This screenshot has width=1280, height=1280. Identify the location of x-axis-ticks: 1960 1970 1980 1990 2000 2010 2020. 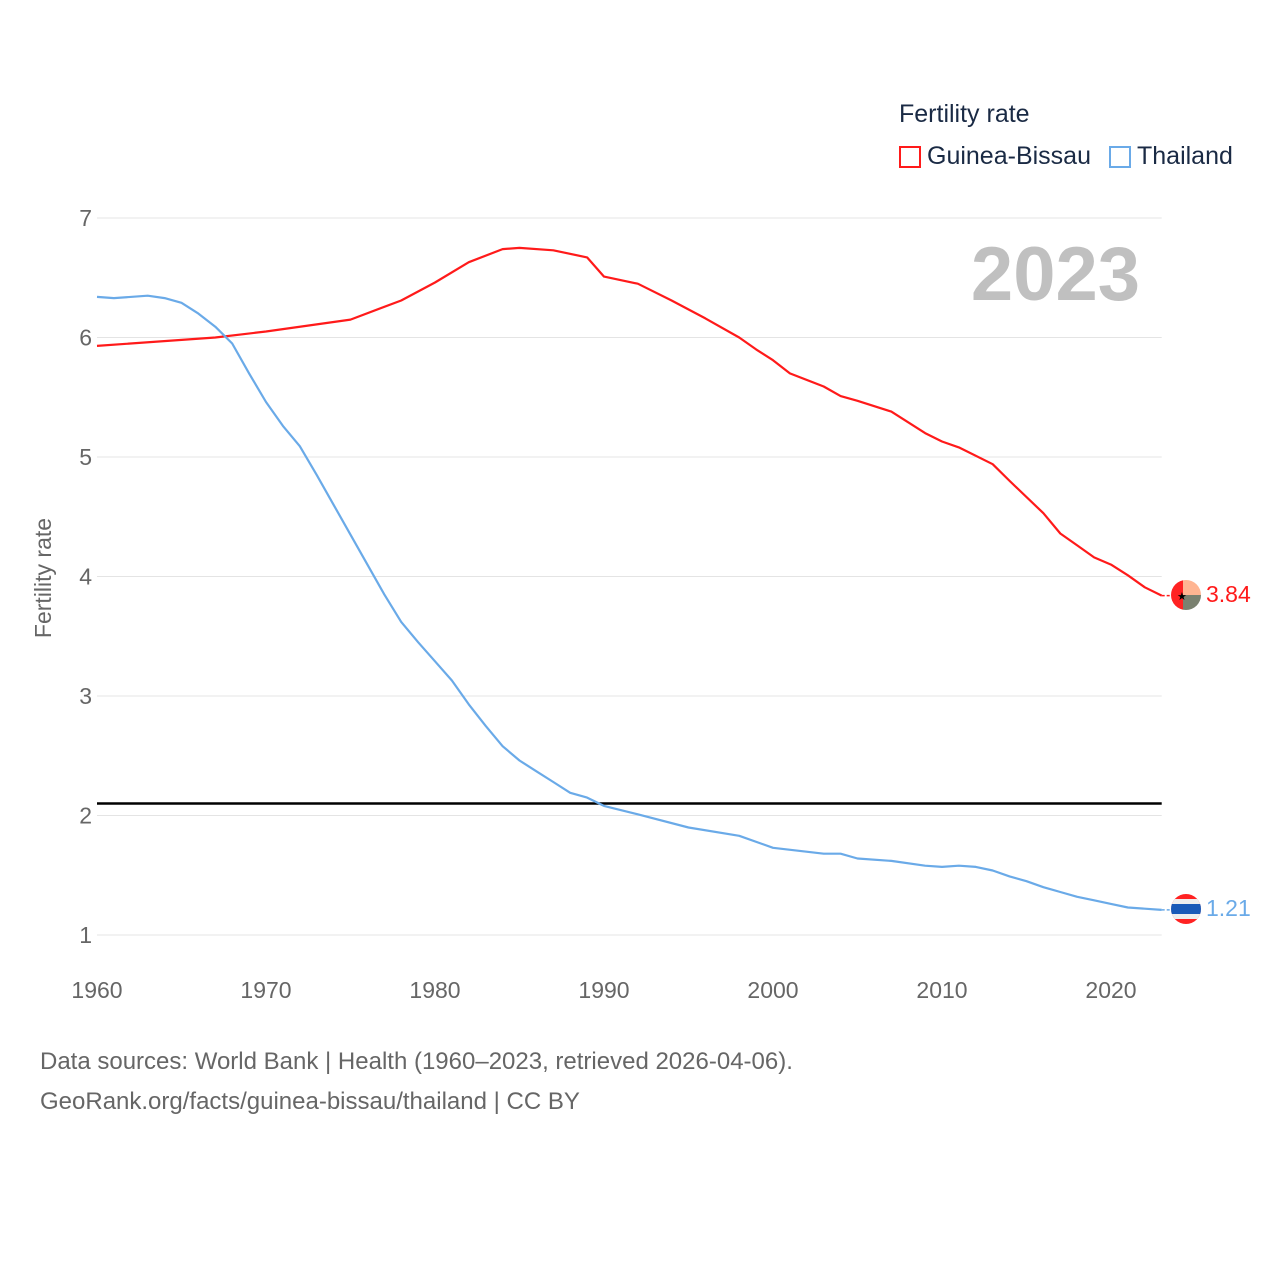
(603, 990).